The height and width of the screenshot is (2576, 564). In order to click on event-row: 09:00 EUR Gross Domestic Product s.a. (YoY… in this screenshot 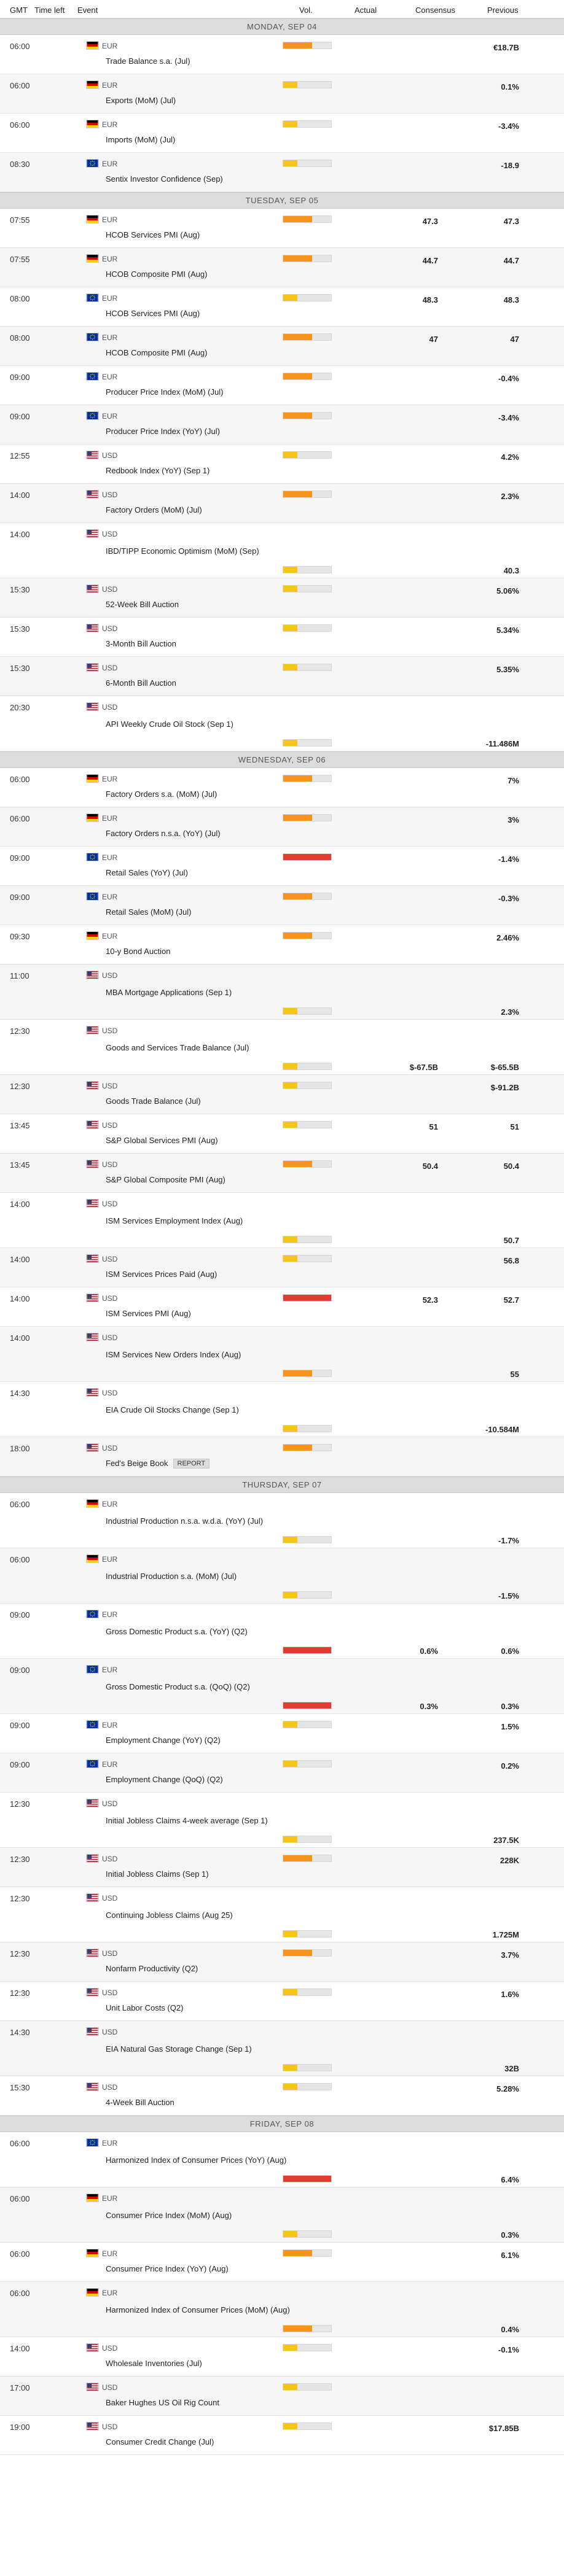, I will do `click(282, 1631)`.